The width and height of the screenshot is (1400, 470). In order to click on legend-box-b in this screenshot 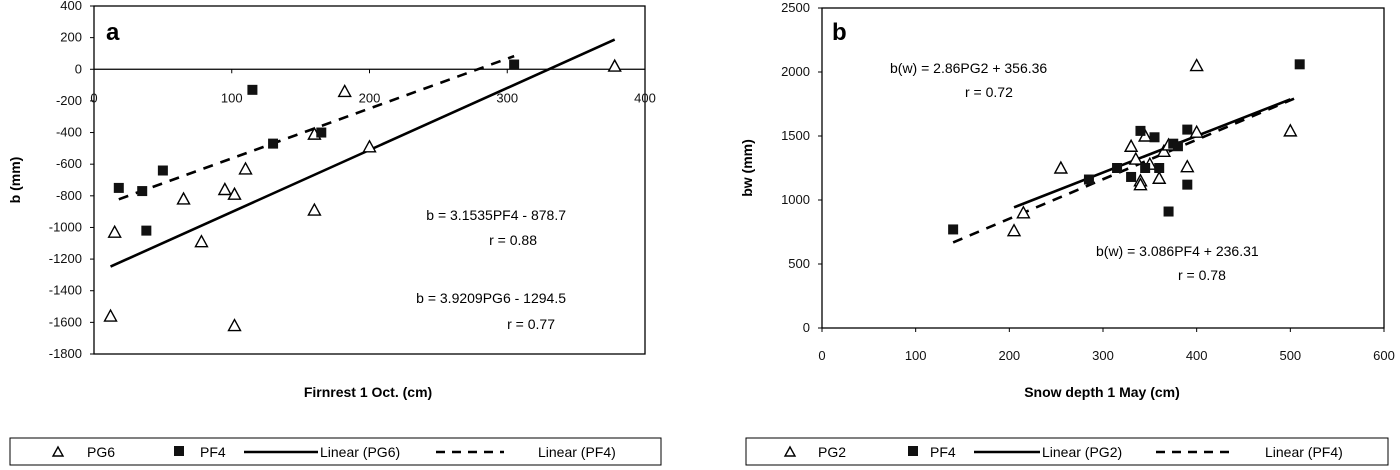, I will do `click(1067, 451)`.